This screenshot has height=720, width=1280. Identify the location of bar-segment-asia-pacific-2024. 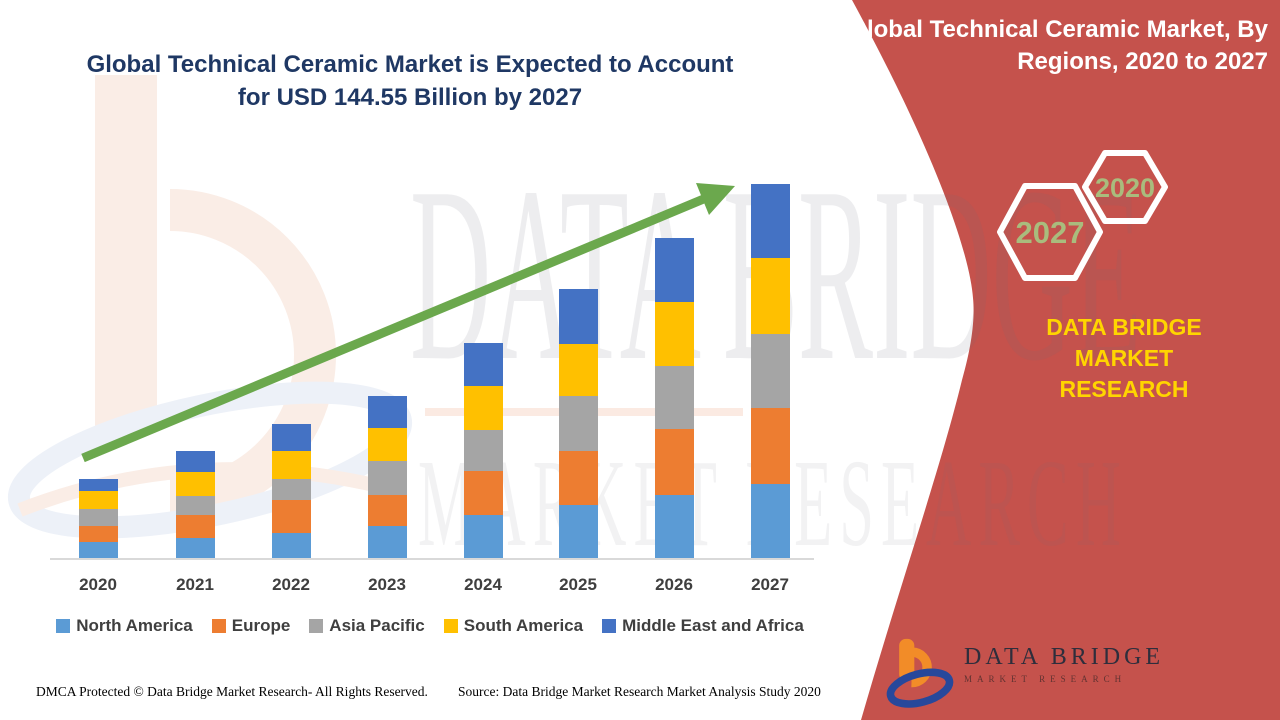
(483, 451).